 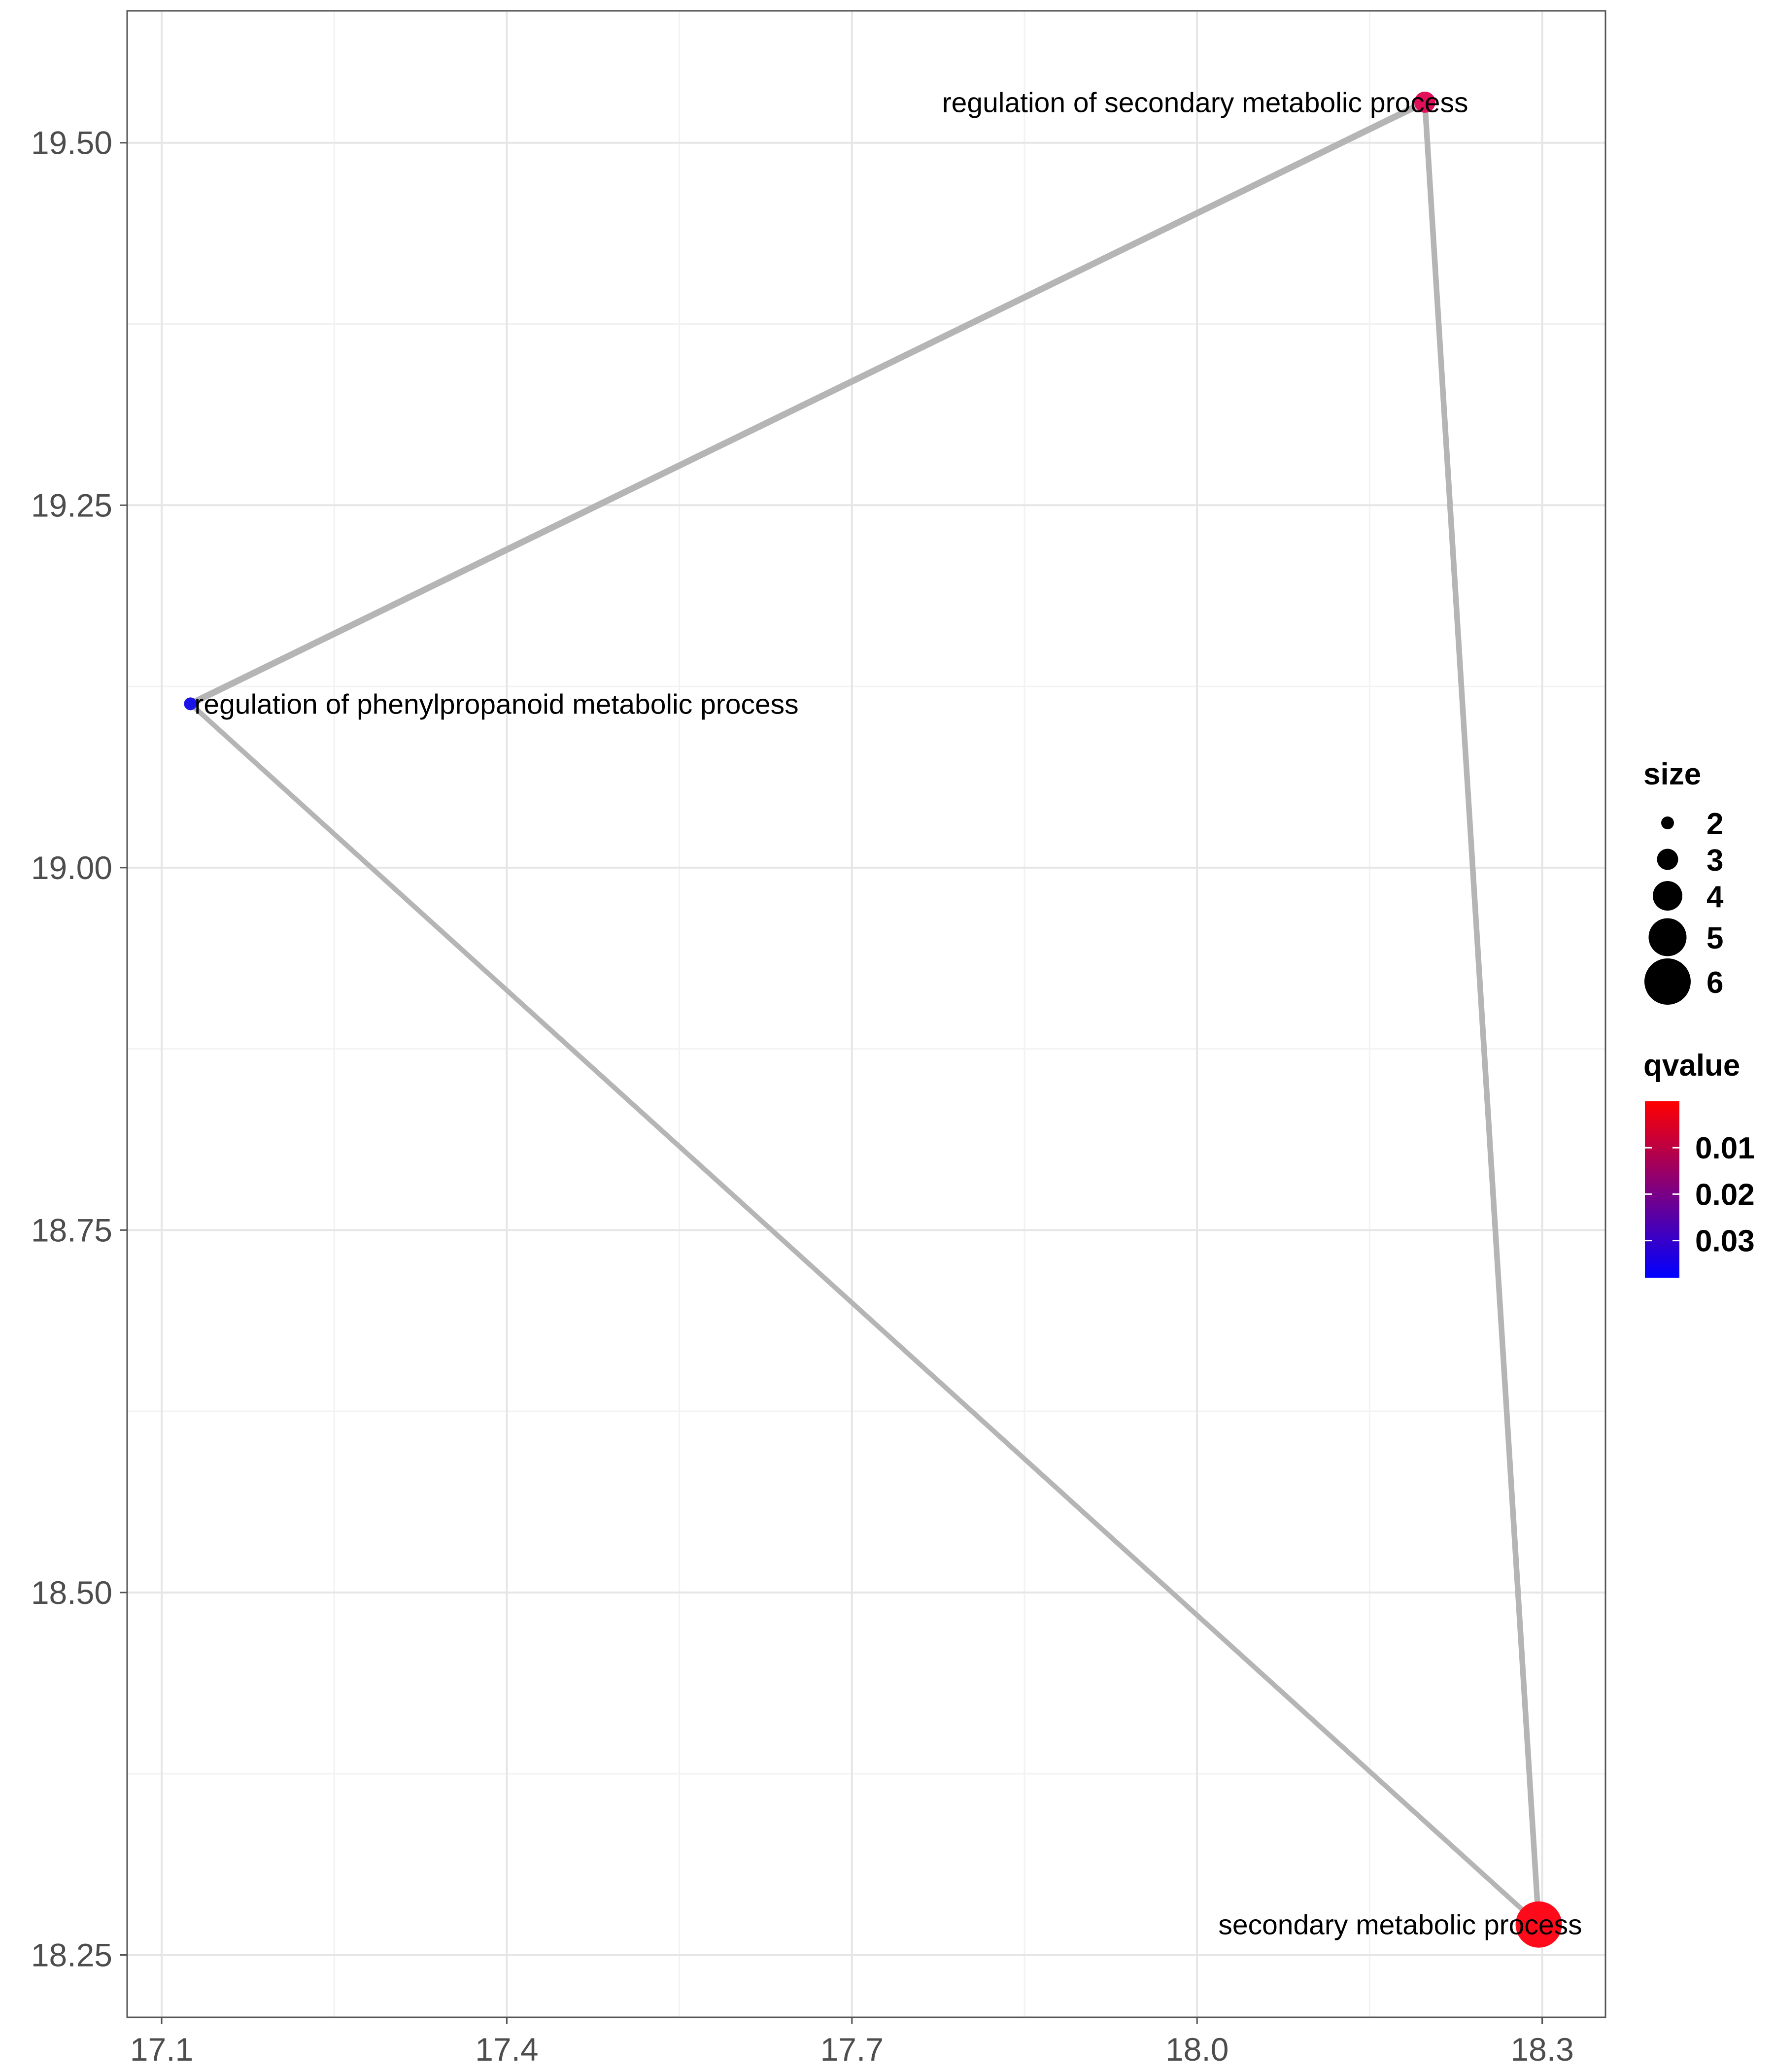 What do you see at coordinates (1672, 774) in the screenshot?
I see `size-legend-title: size` at bounding box center [1672, 774].